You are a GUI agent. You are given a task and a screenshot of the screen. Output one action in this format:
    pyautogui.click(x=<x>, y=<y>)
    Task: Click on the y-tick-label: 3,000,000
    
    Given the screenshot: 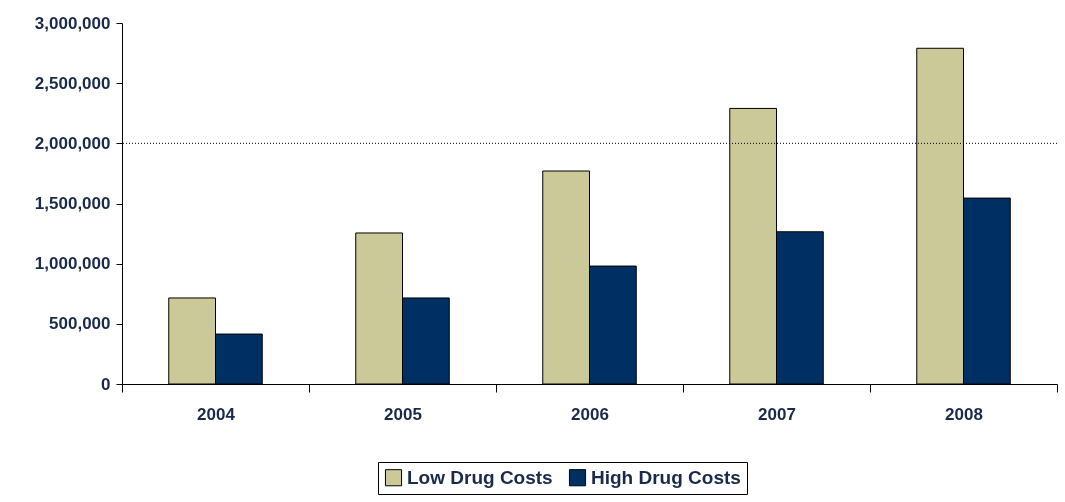 What is the action you would take?
    pyautogui.click(x=72, y=23)
    